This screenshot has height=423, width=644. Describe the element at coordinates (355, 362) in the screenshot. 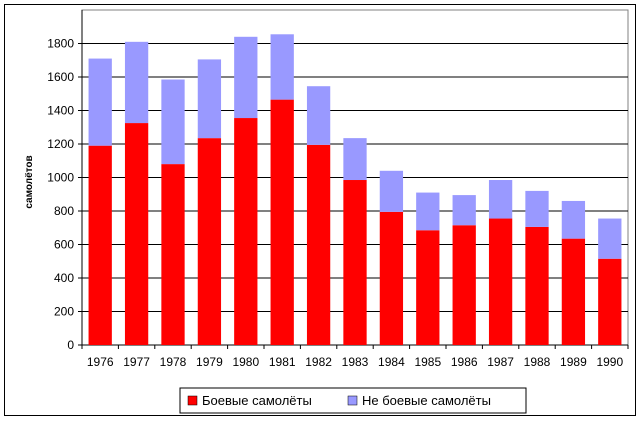

I see `x-tick-label: 1983` at that location.